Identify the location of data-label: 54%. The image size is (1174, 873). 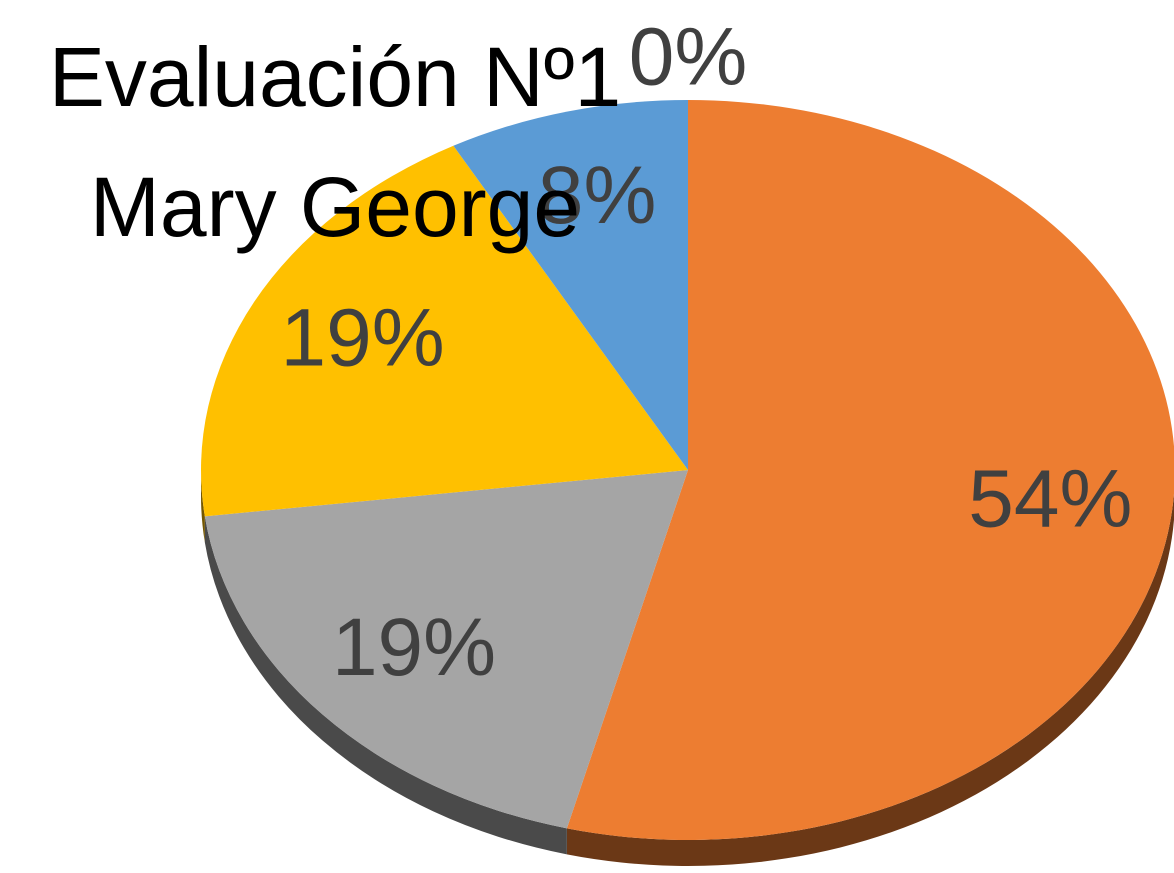
(1050, 498).